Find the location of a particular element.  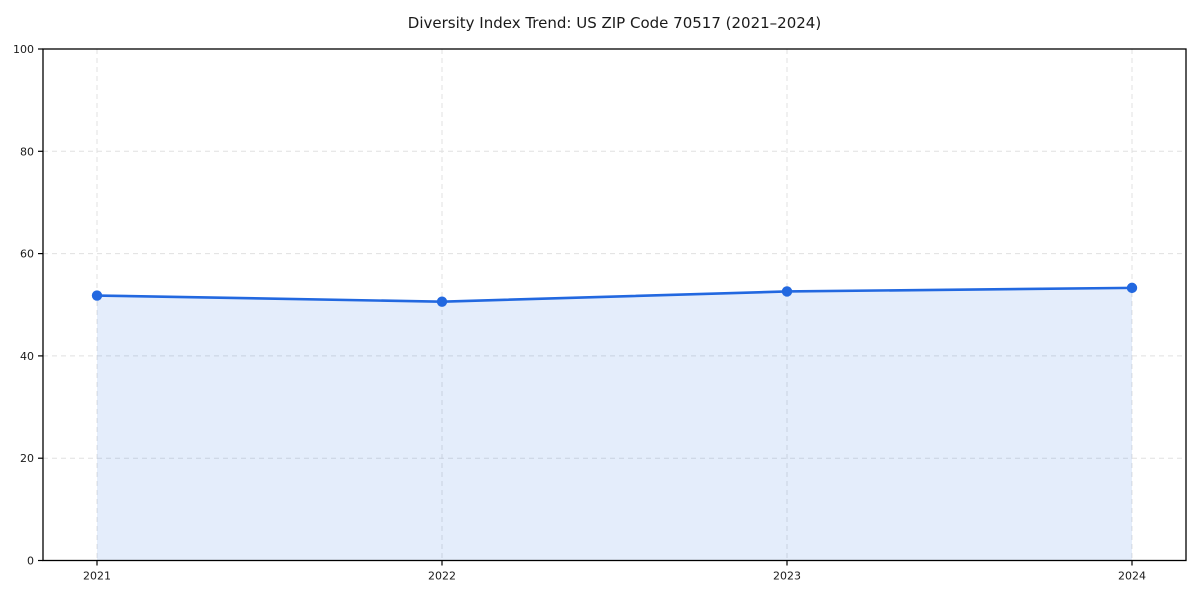

line-layer is located at coordinates (614, 294).